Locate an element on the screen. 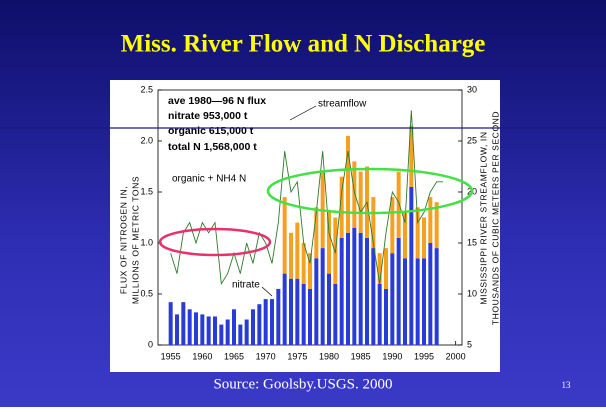 This screenshot has height=412, width=606. y2-axis-label: MISSISSIPPI RIVER STREAMFLOW, IN is located at coordinates (483, 217).